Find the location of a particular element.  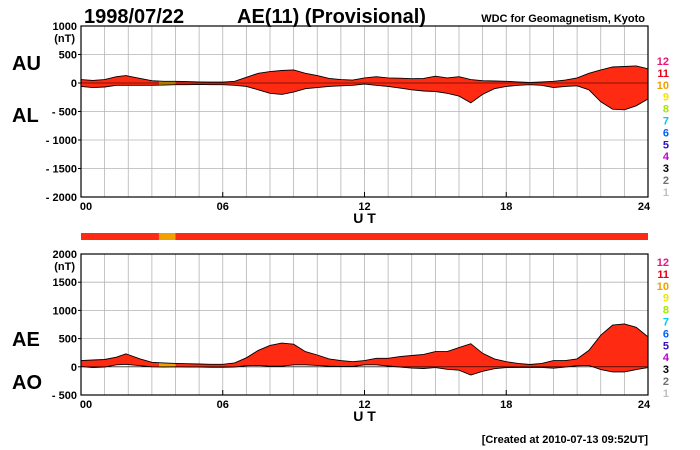

activity-area is located at coordinates (364, 349).